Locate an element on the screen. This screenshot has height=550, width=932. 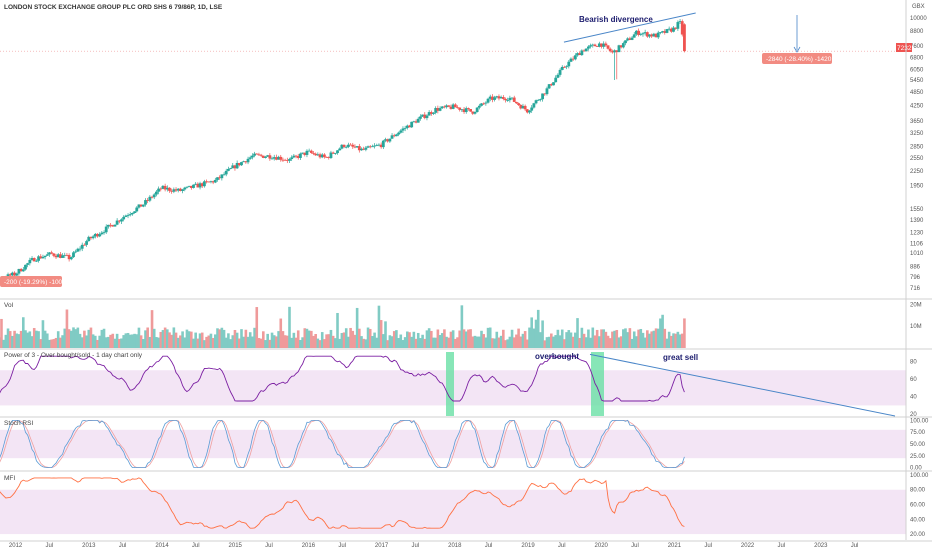
mfi-pane: 100.00 80.00 60.00 40.00 20.00 is located at coordinates (464, 505).